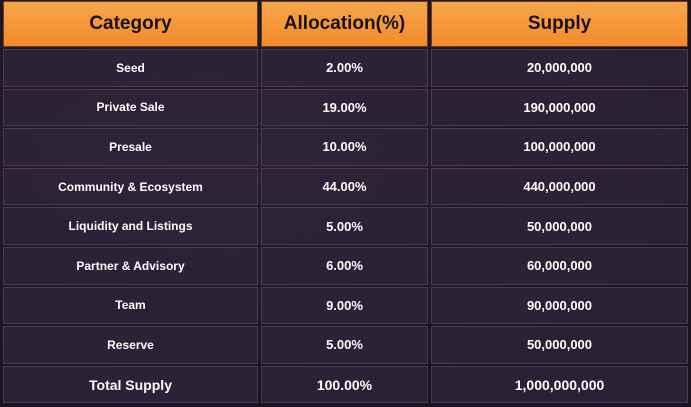 The height and width of the screenshot is (407, 691). I want to click on table-cell: 2.00%, so click(344, 68).